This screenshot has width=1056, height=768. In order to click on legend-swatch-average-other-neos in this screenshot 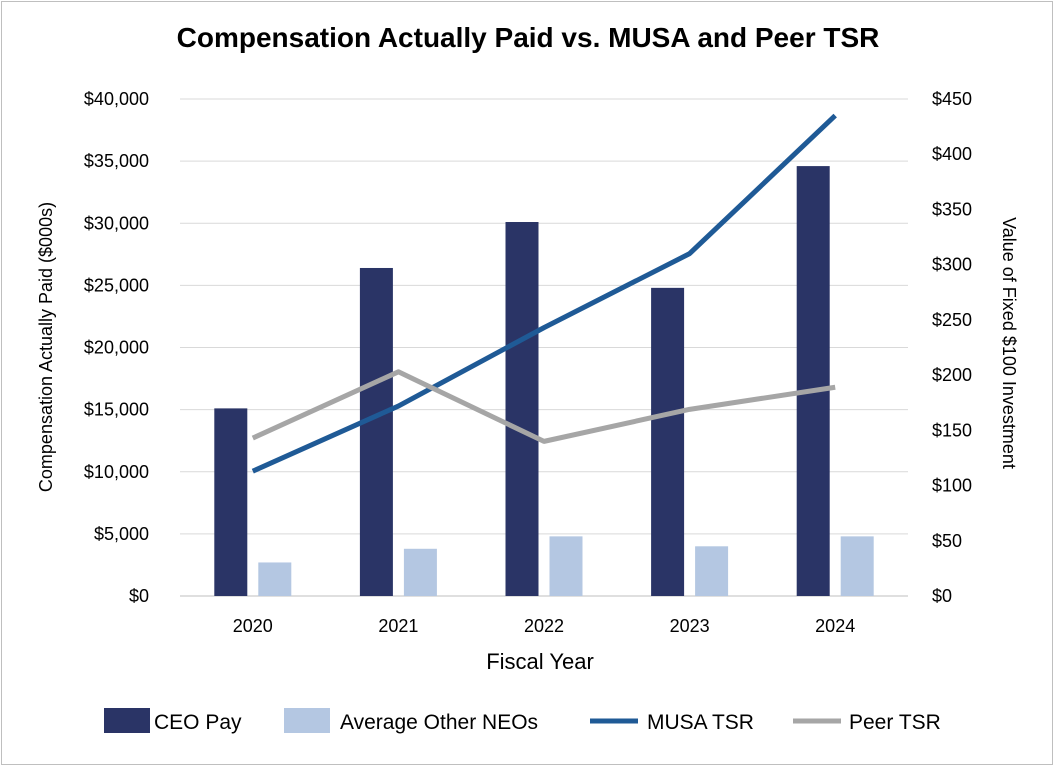, I will do `click(307, 720)`.